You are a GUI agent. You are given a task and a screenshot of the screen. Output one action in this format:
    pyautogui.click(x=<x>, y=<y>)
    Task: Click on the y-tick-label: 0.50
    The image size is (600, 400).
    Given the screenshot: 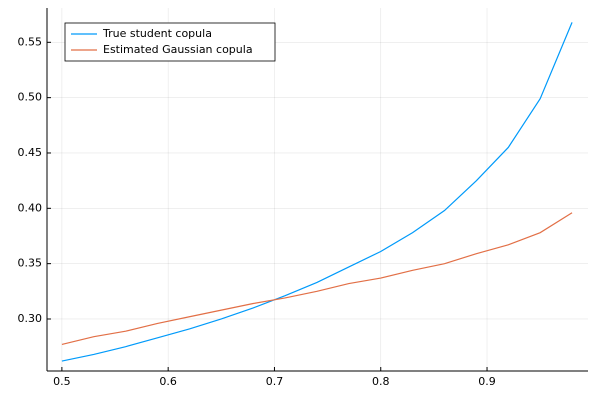 What is the action you would take?
    pyautogui.click(x=30, y=97)
    